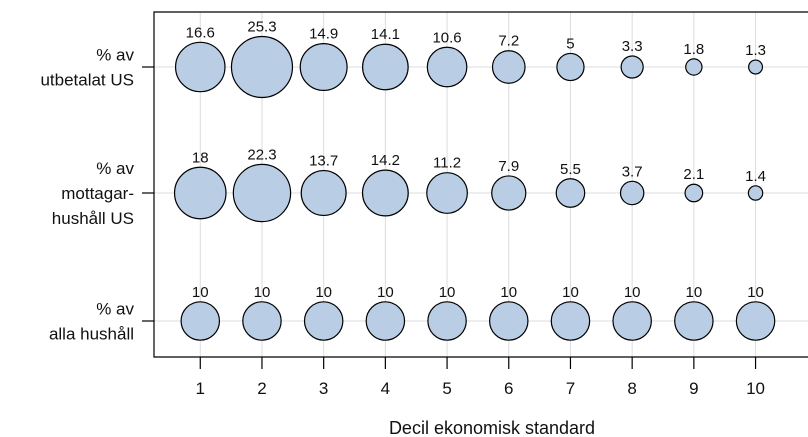 Image resolution: width=808 pixels, height=437 pixels. What do you see at coordinates (755, 50) in the screenshot?
I see `data-label: 1.3` at bounding box center [755, 50].